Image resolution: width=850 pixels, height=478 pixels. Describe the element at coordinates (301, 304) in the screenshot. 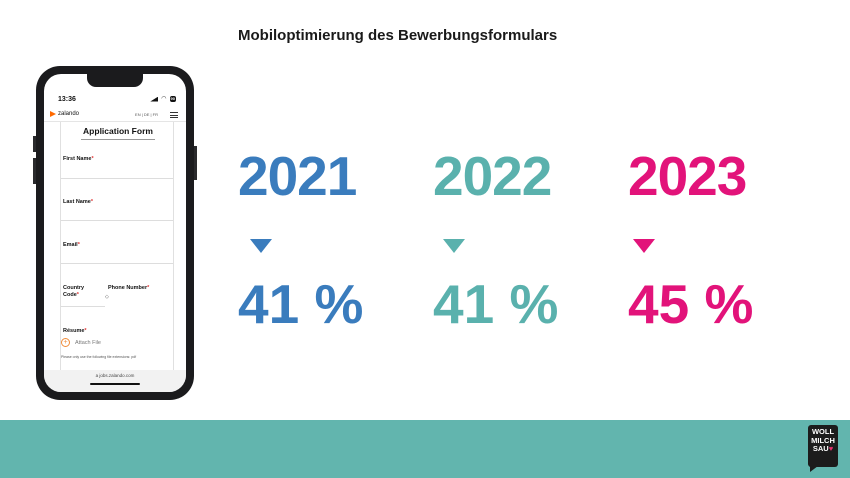

I see `percent-2021: 41 %` at that location.